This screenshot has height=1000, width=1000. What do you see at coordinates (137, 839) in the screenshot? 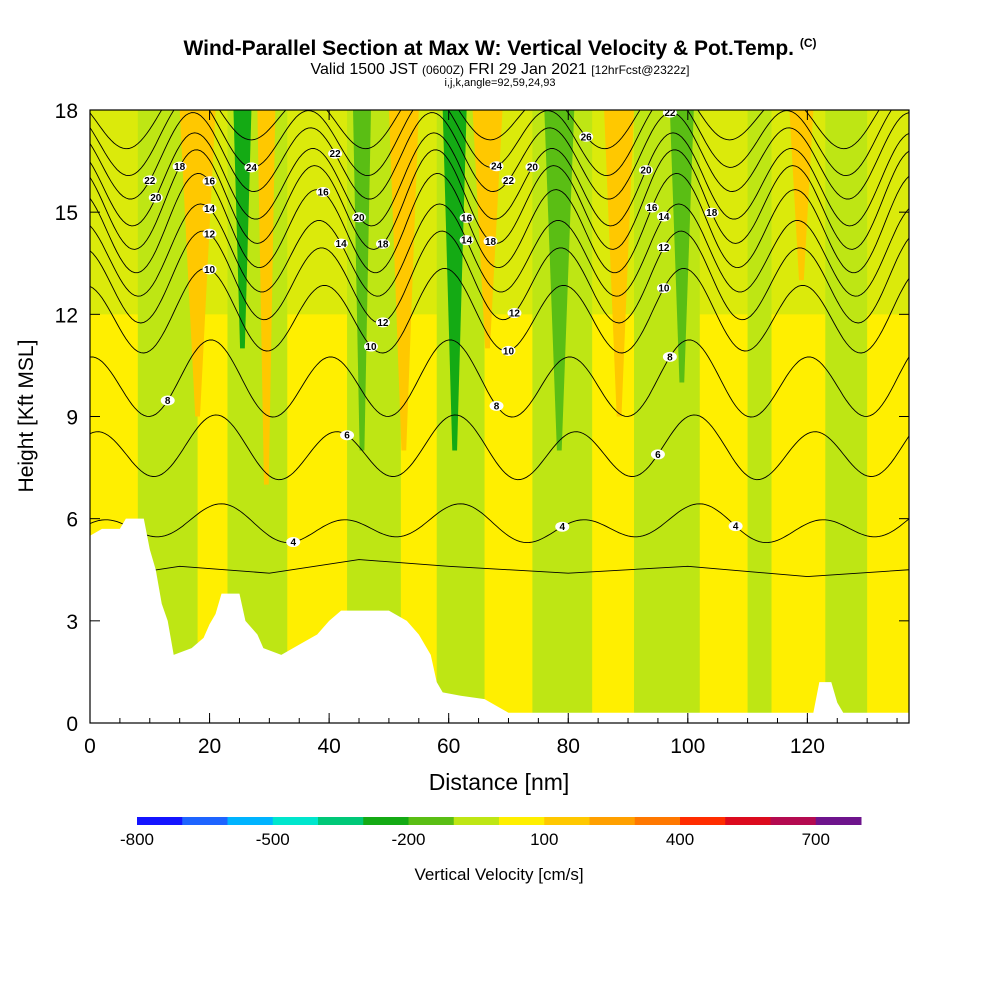
I see `colorbar-tick-label: -800` at bounding box center [137, 839].